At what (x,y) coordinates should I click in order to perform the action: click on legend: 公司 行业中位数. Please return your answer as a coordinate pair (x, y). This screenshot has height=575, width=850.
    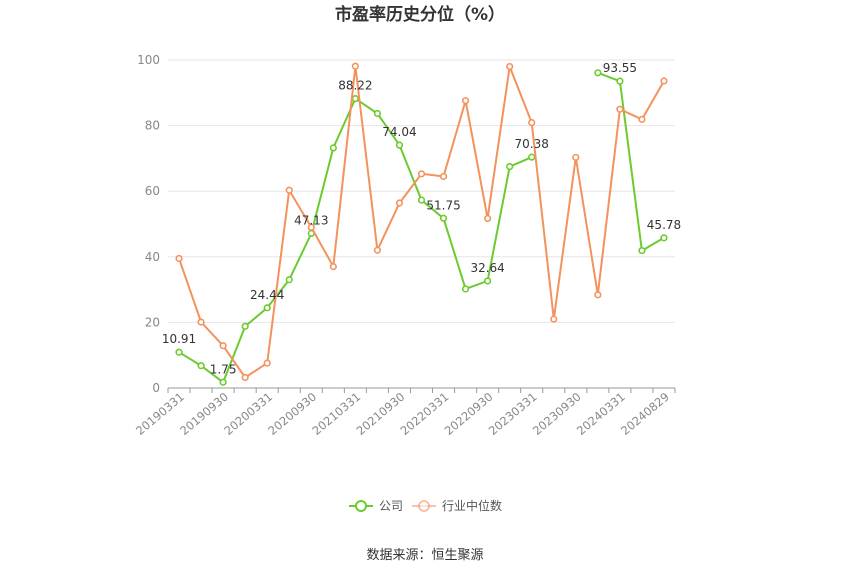
    Looking at the image, I should click on (425, 505).